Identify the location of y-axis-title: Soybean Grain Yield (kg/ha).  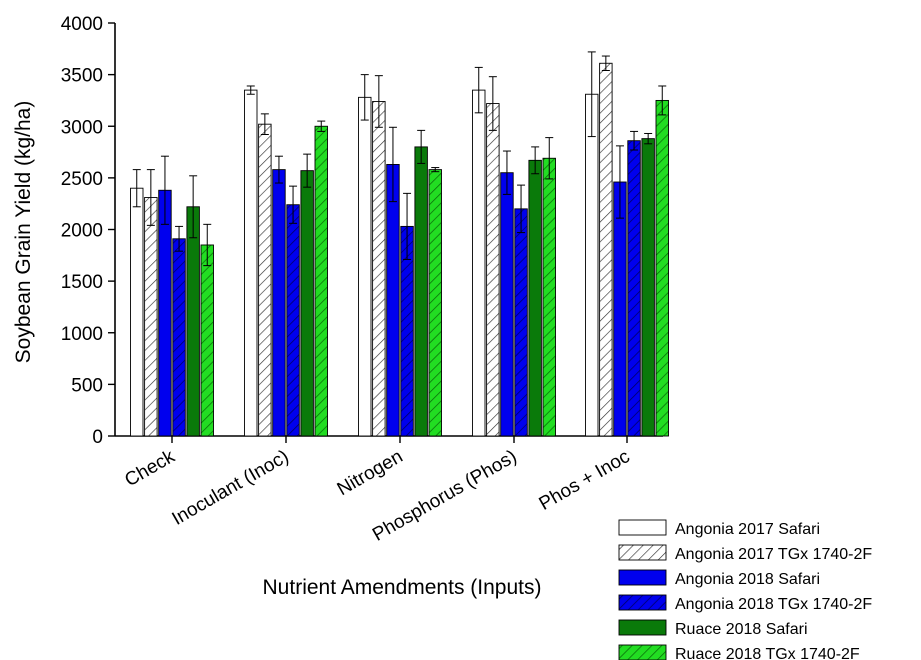
(23, 232).